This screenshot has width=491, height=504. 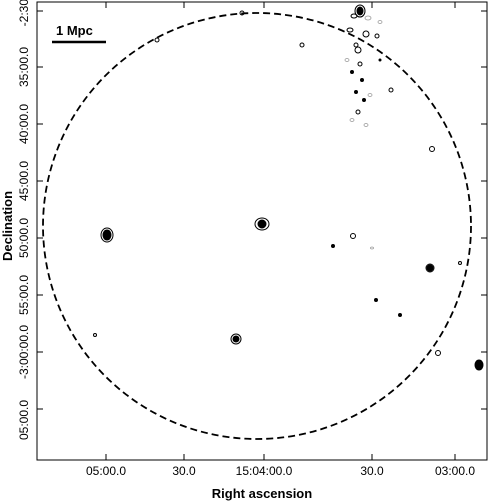 I want to click on y-tick-label: 35:00.0, so click(x=24, y=67).